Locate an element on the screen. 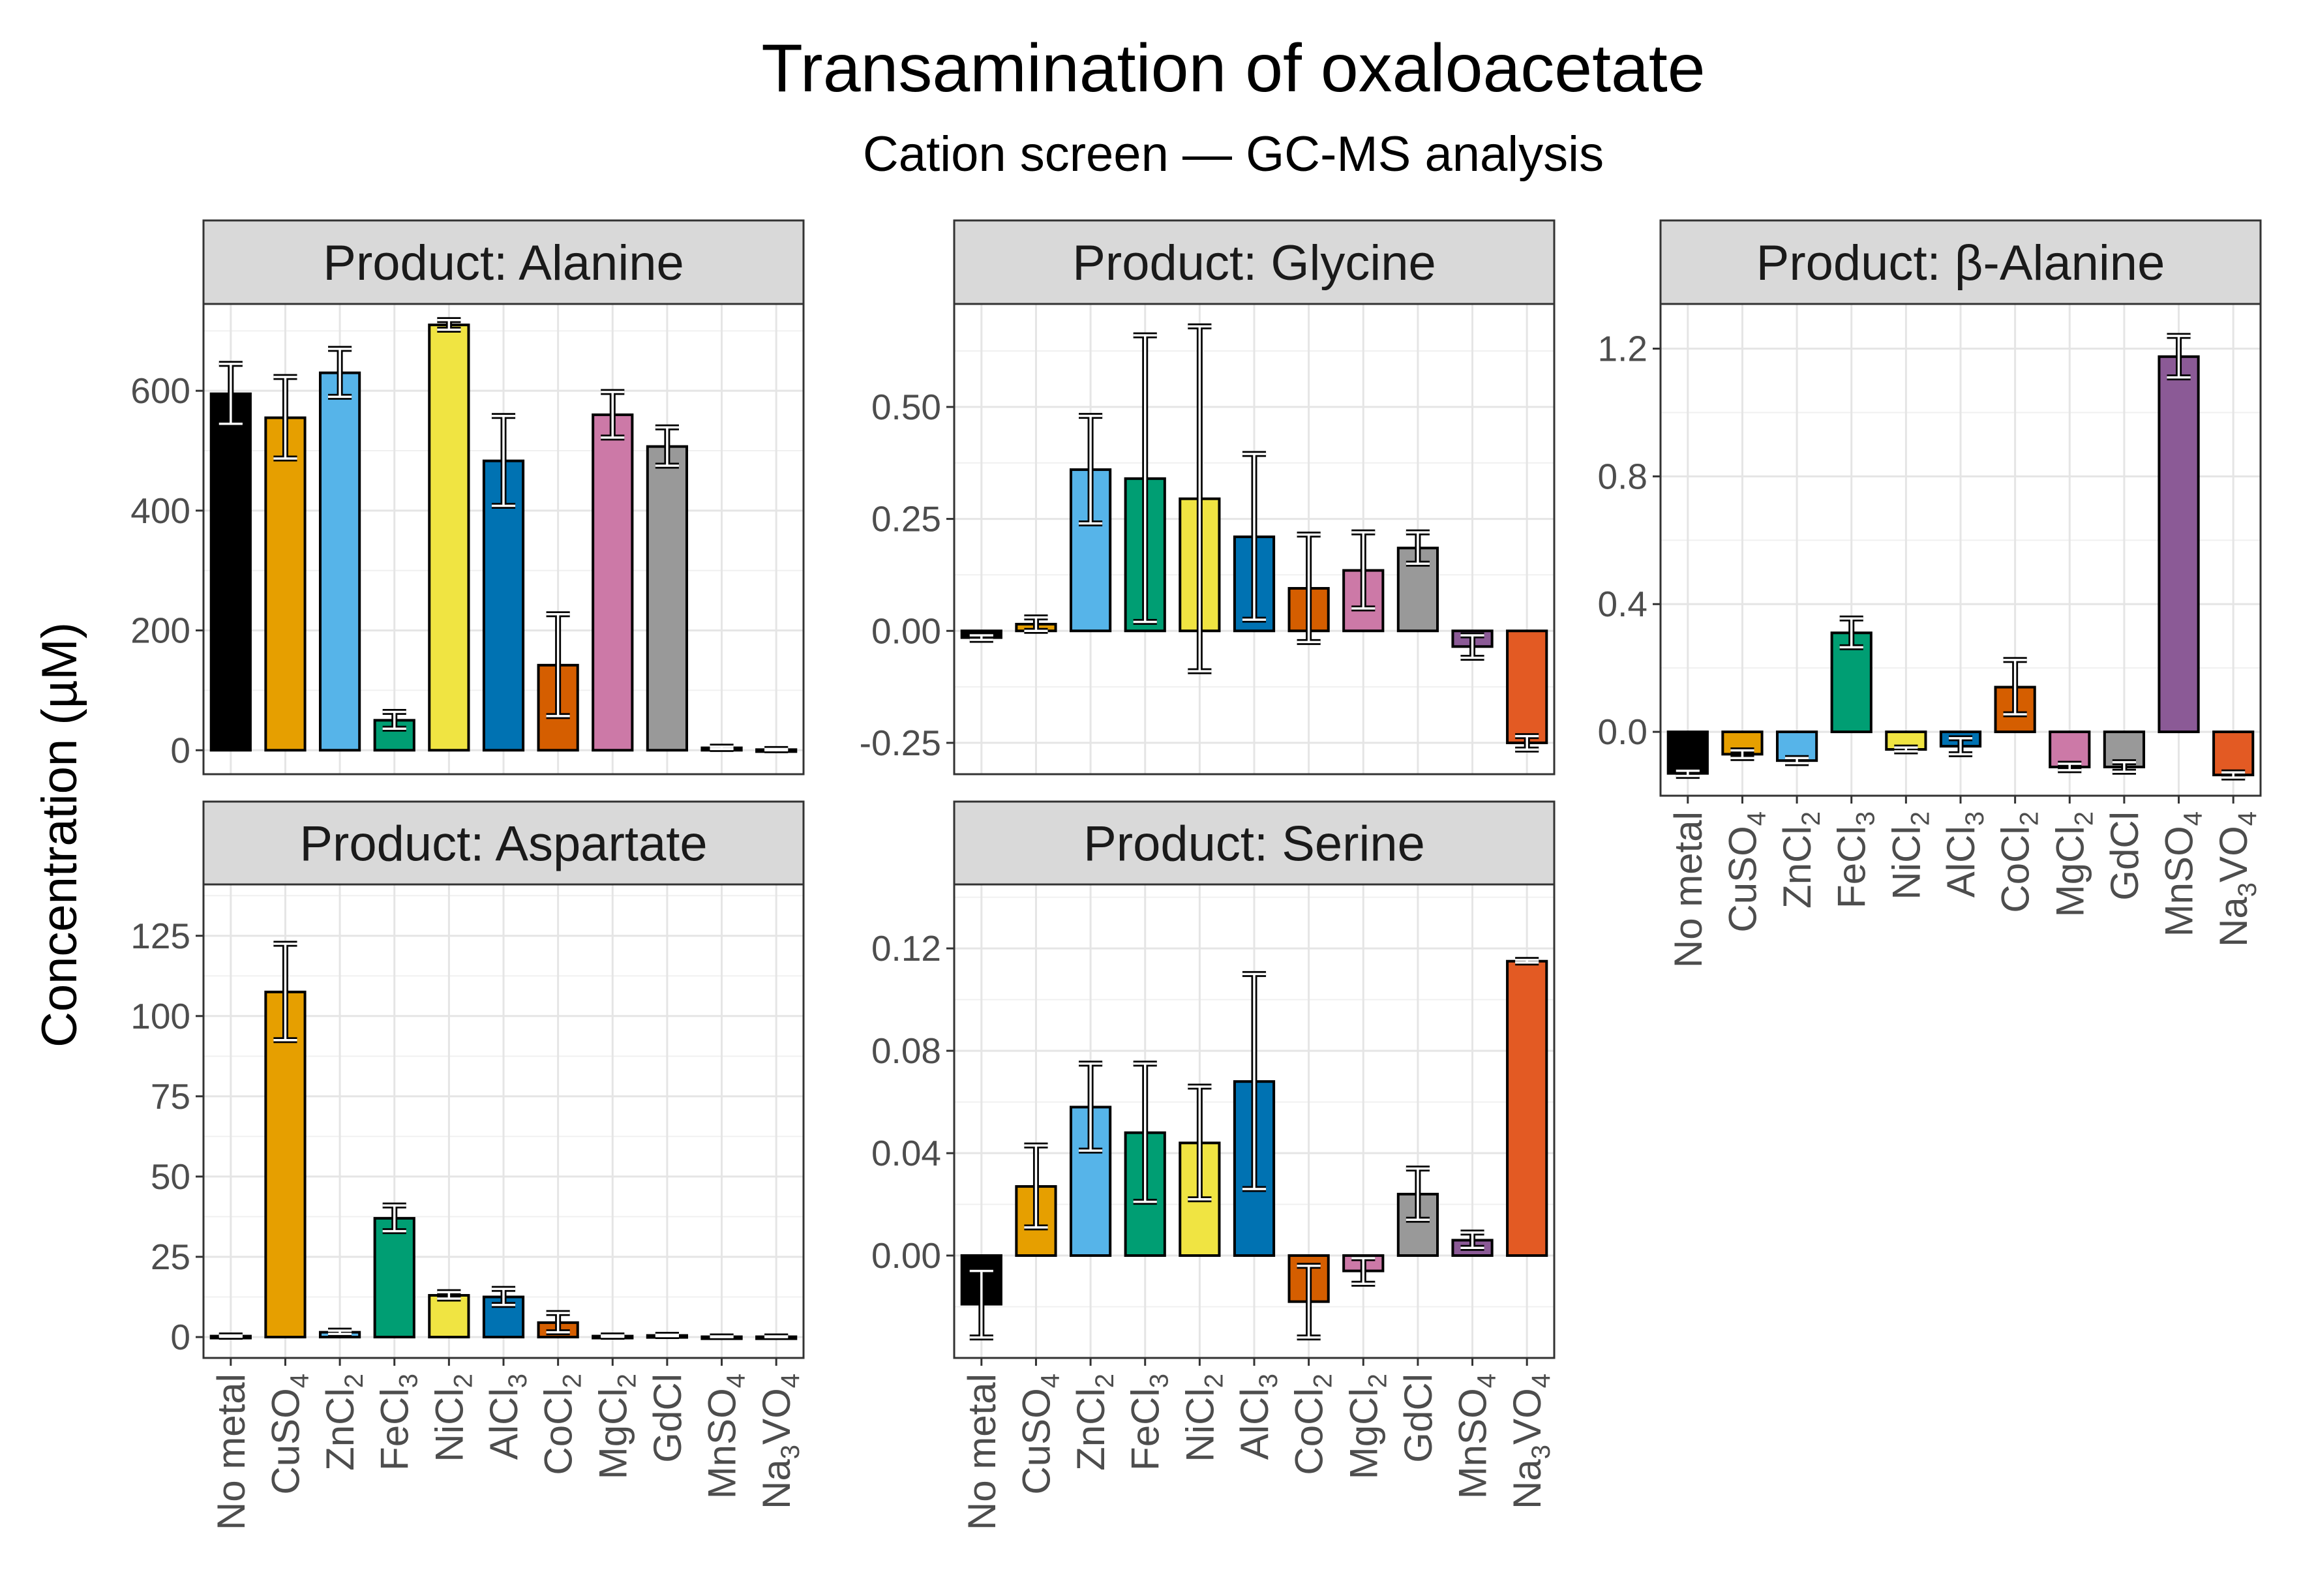 The image size is (2301, 1596). facet-strip-label: Product: Serine is located at coordinates (1254, 844).